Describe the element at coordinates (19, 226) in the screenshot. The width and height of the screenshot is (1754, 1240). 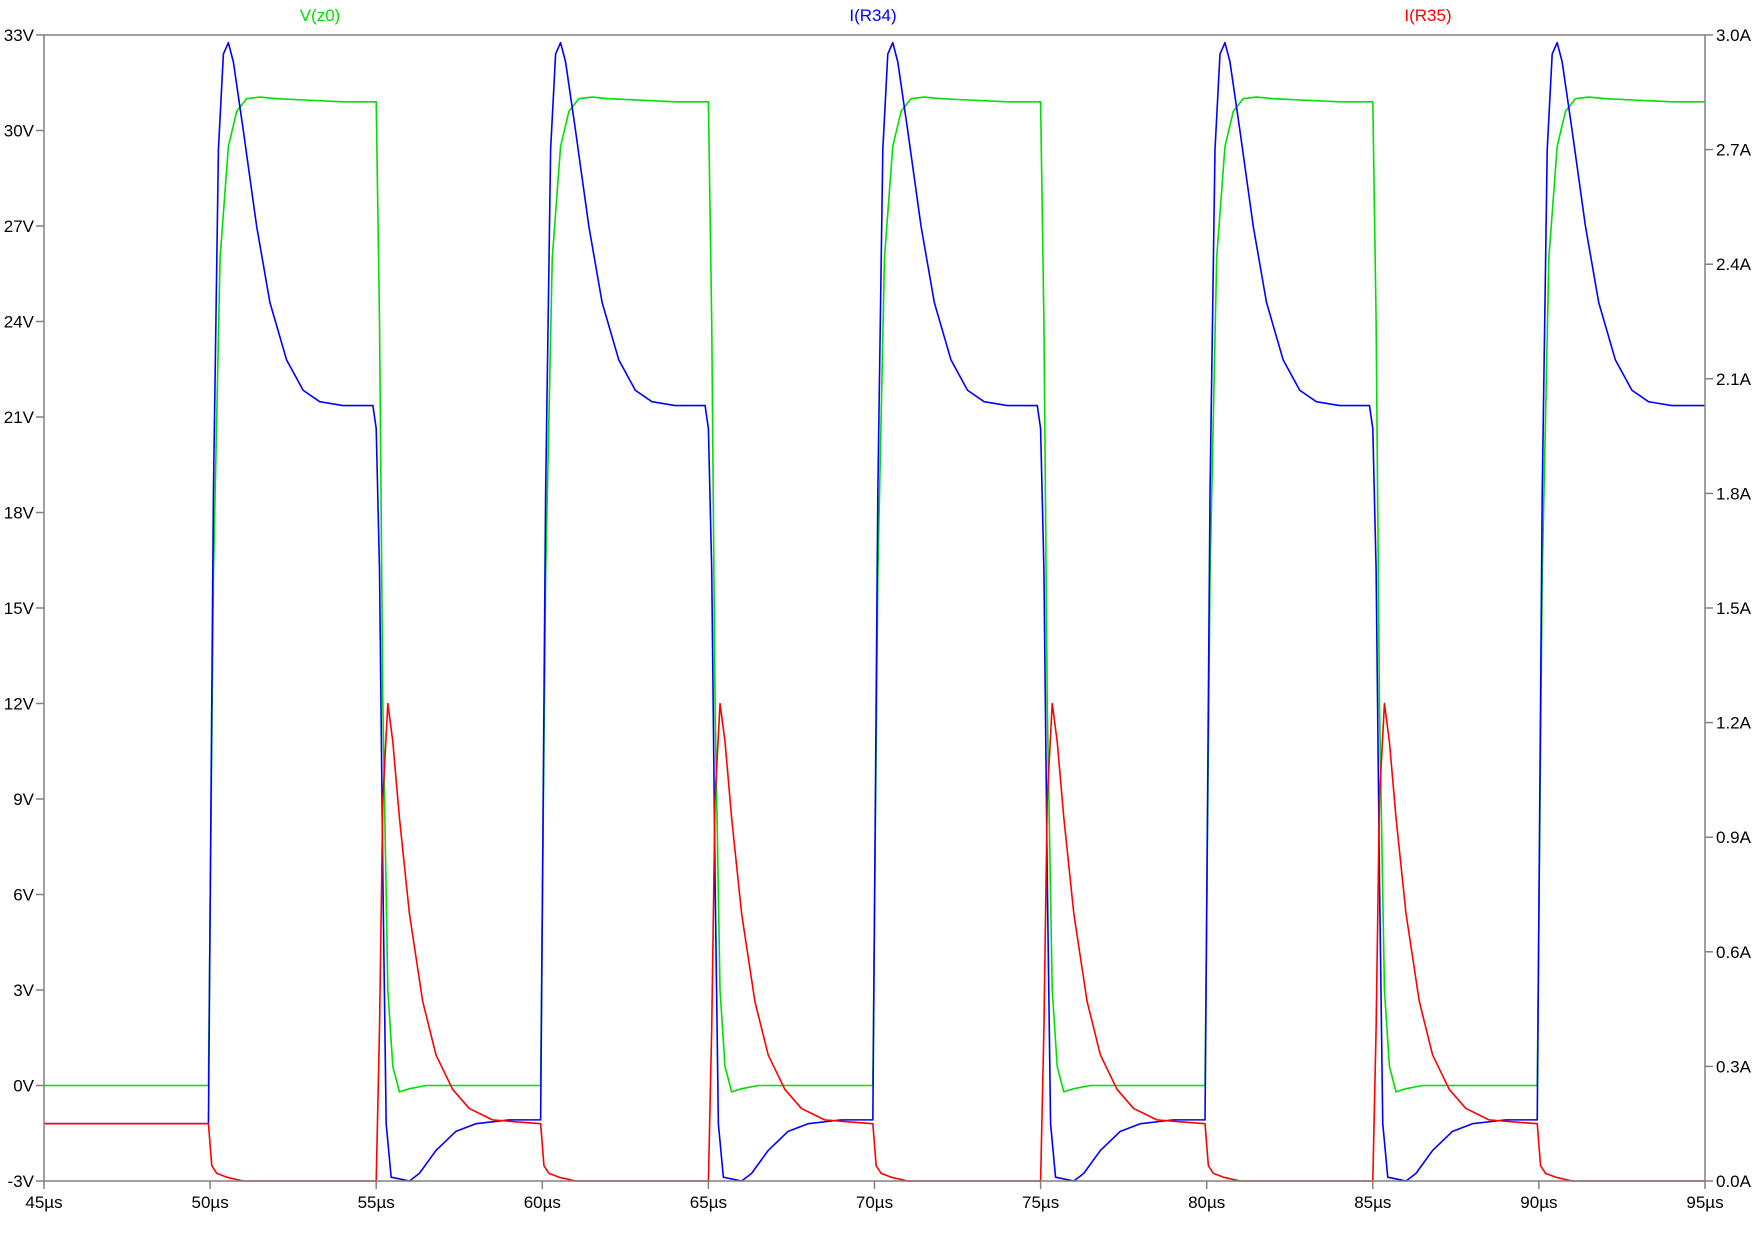
I see `y-left-tick-label: 27V` at that location.